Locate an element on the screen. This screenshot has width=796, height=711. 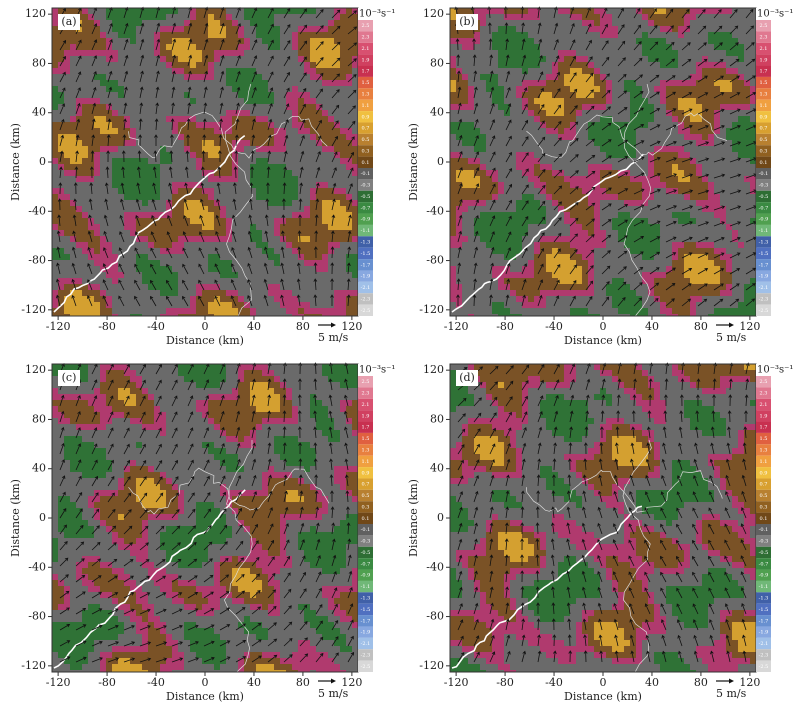
panel-label: (a) is located at coordinates (68, 21).